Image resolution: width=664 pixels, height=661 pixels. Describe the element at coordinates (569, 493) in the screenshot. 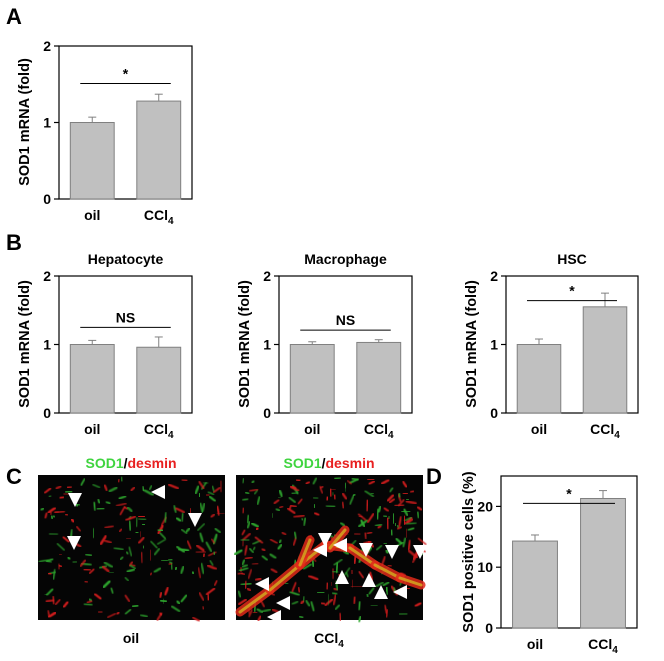

I see `significance-label: *` at that location.